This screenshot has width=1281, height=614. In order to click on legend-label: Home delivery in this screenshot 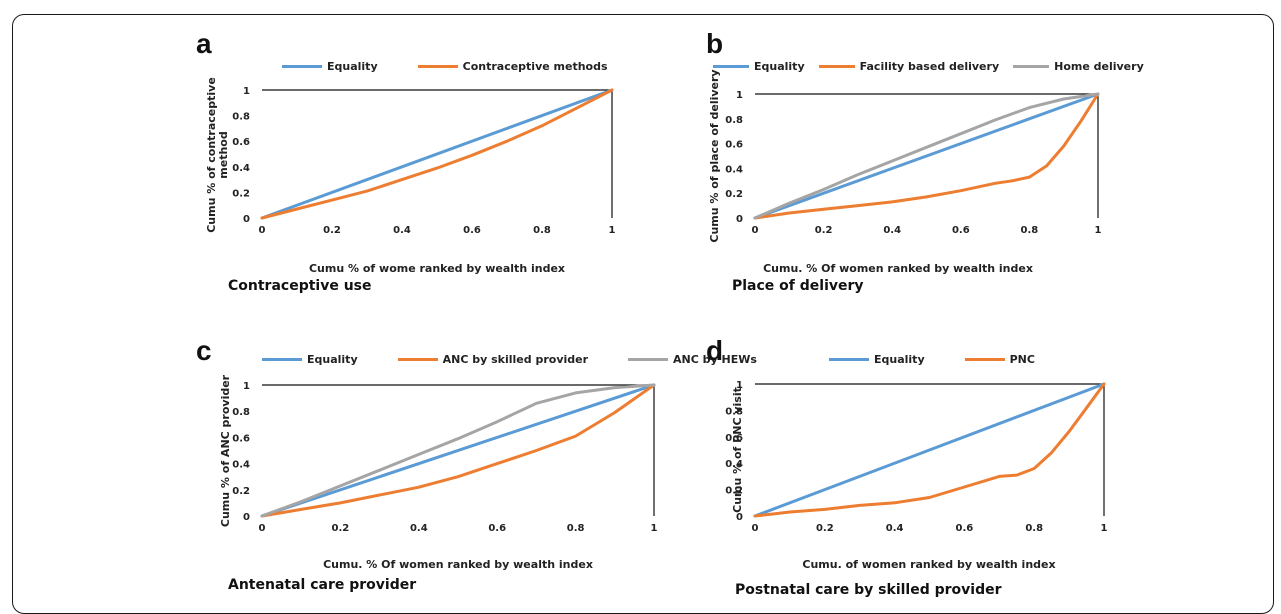, I will do `click(1099, 66)`.